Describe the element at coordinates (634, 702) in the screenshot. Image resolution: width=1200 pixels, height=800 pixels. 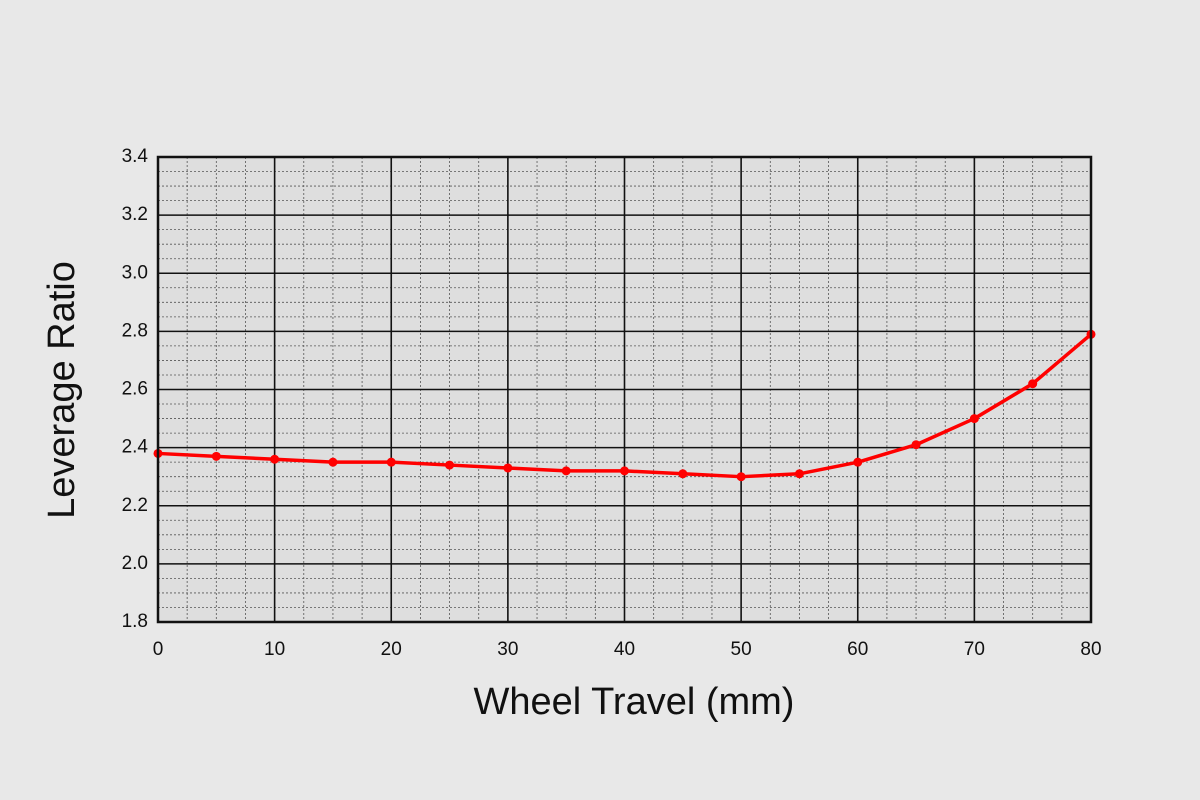
I see `x-axis-title: Wheel Travel (mm)` at that location.